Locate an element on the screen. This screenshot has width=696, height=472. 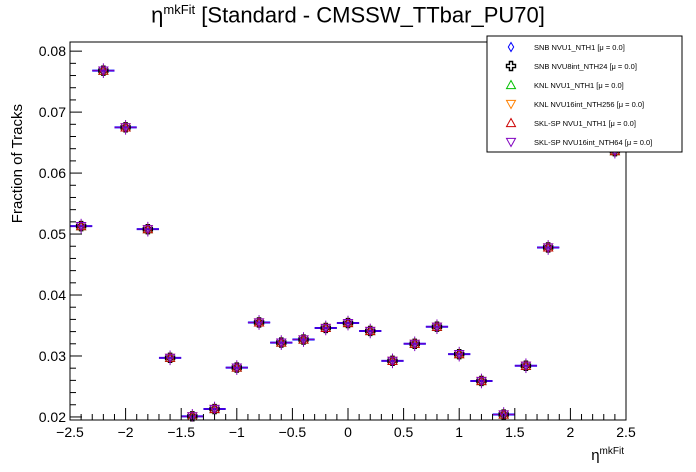
x-tick-label: 1 is located at coordinates (459, 432).